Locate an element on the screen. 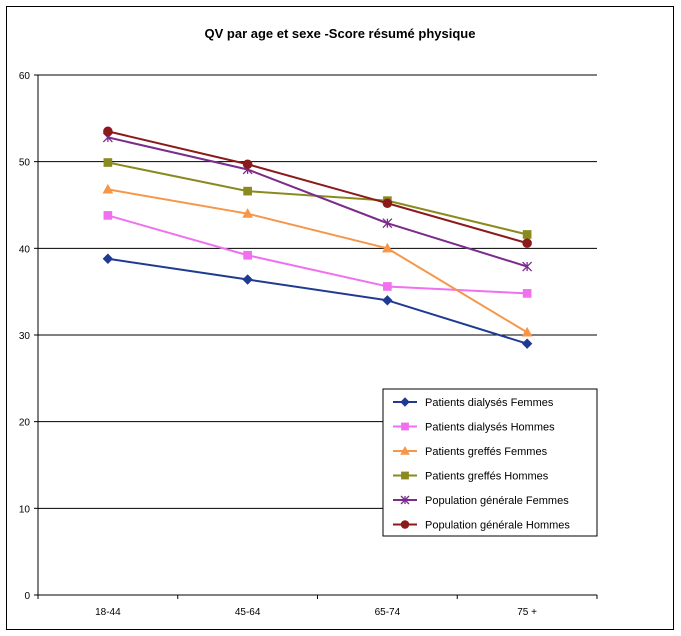 Image resolution: width=681 pixels, height=636 pixels. legend-label: Patients greffés Hommes is located at coordinates (487, 477).